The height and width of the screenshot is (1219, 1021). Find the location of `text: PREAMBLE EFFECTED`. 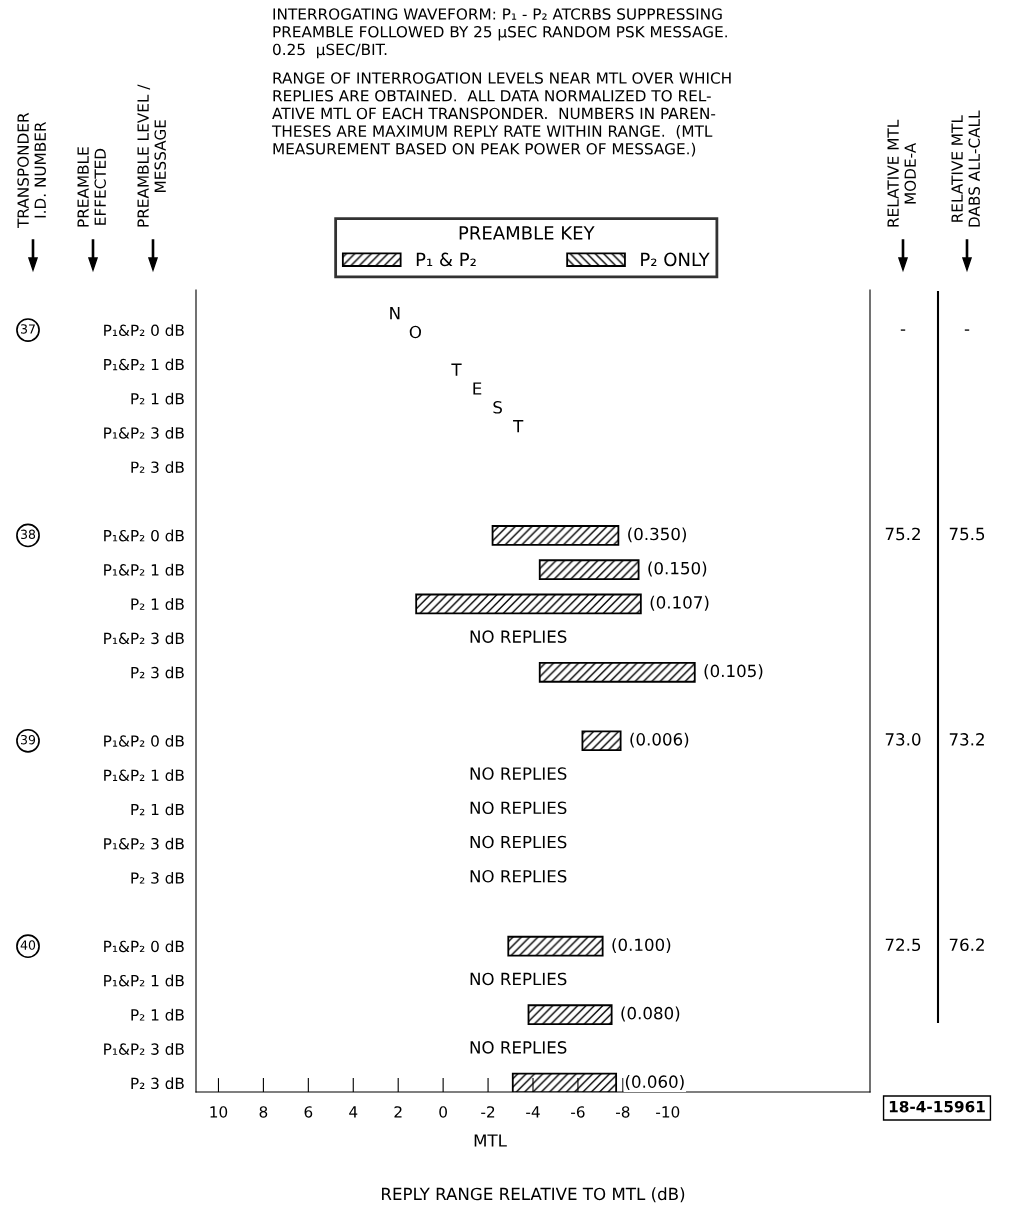

text: PREAMBLE EFFECTED is located at coordinates (91, 187).